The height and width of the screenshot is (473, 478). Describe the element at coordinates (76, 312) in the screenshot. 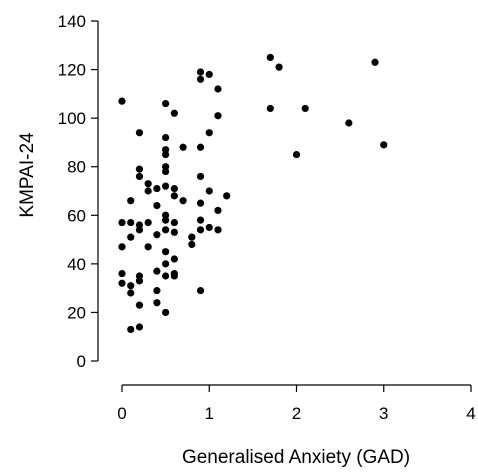

I see `y-tick-label: 20` at that location.